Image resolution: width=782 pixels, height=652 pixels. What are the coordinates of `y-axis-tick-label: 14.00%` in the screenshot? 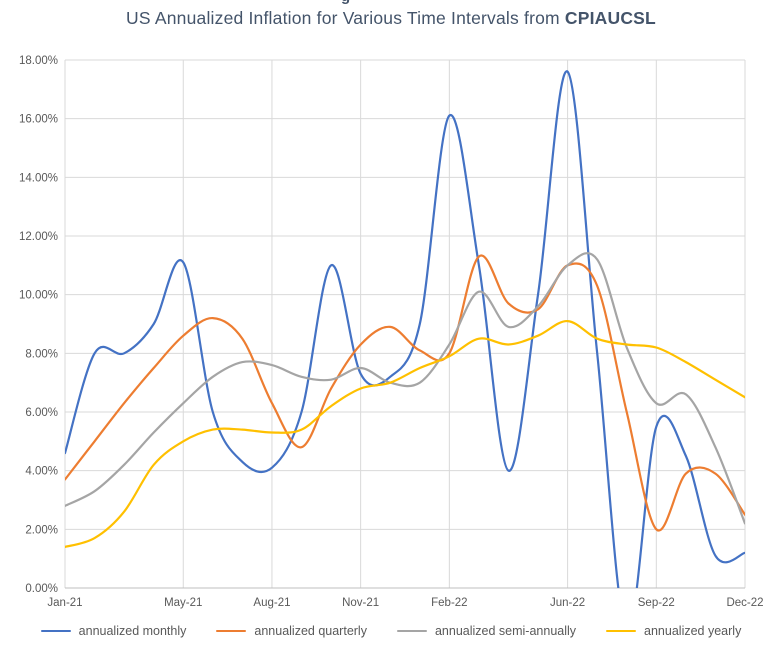 It's located at (38, 178).